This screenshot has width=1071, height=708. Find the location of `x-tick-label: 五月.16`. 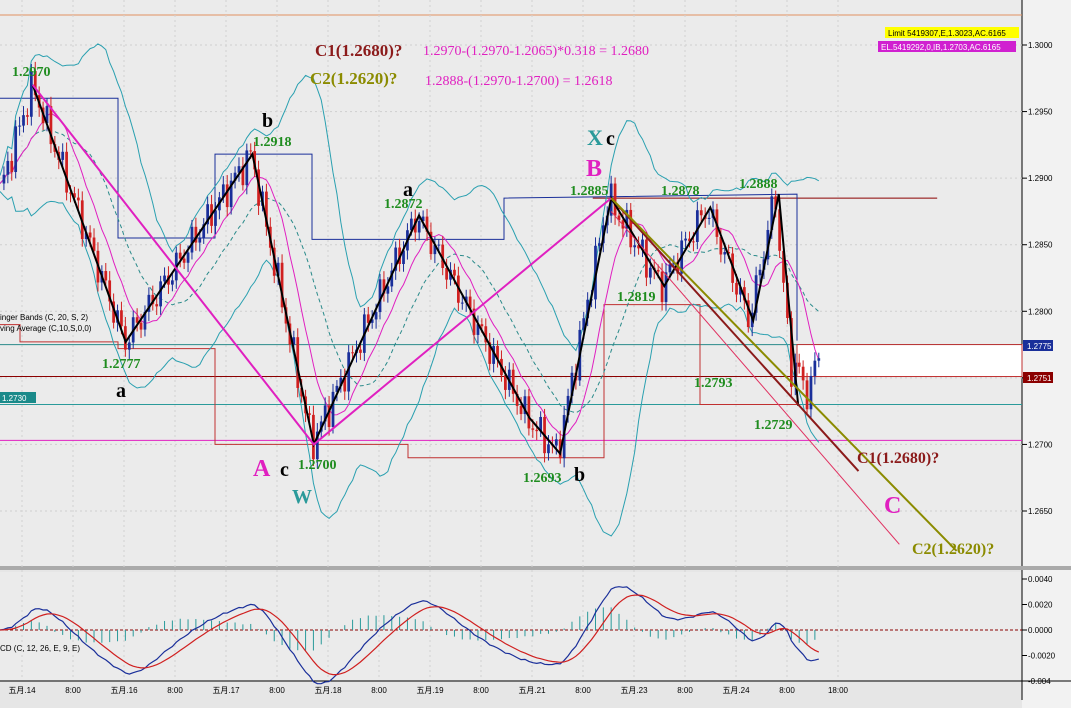

x-tick-label: 五月.16 is located at coordinates (124, 690).